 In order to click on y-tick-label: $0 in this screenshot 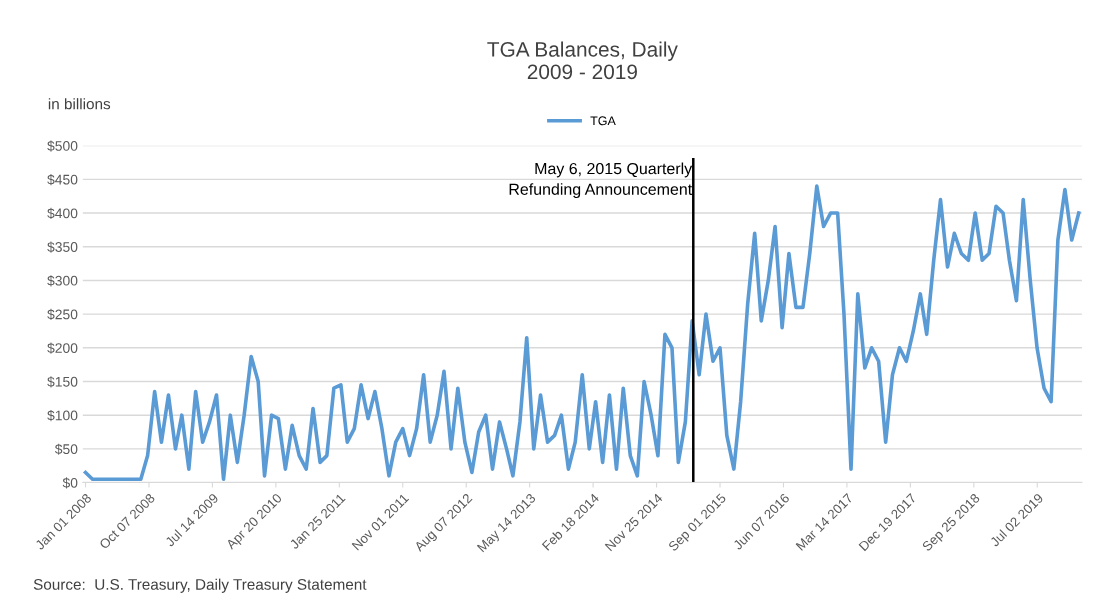, I will do `click(70, 483)`.